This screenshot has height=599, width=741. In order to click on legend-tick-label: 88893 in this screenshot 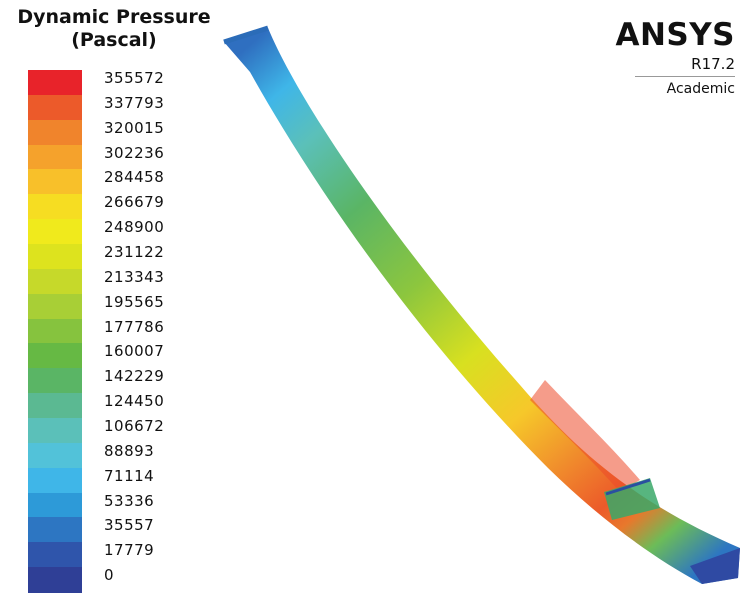, I will do `click(129, 450)`.